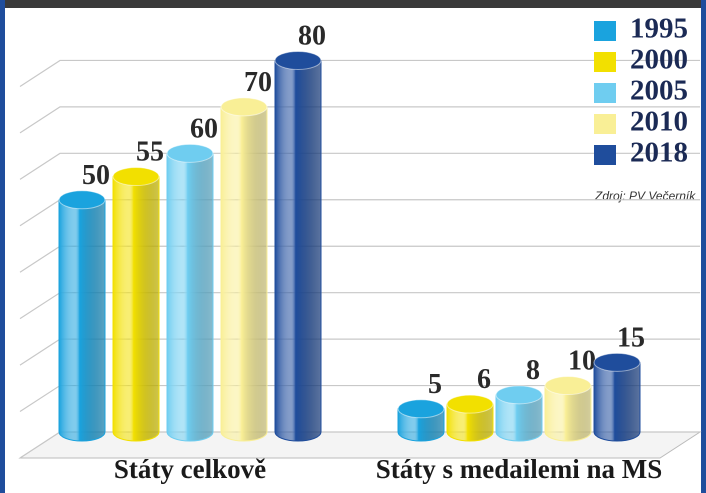 Image resolution: width=706 pixels, height=493 pixels. What do you see at coordinates (96, 175) in the screenshot?
I see `value-label: 50` at bounding box center [96, 175].